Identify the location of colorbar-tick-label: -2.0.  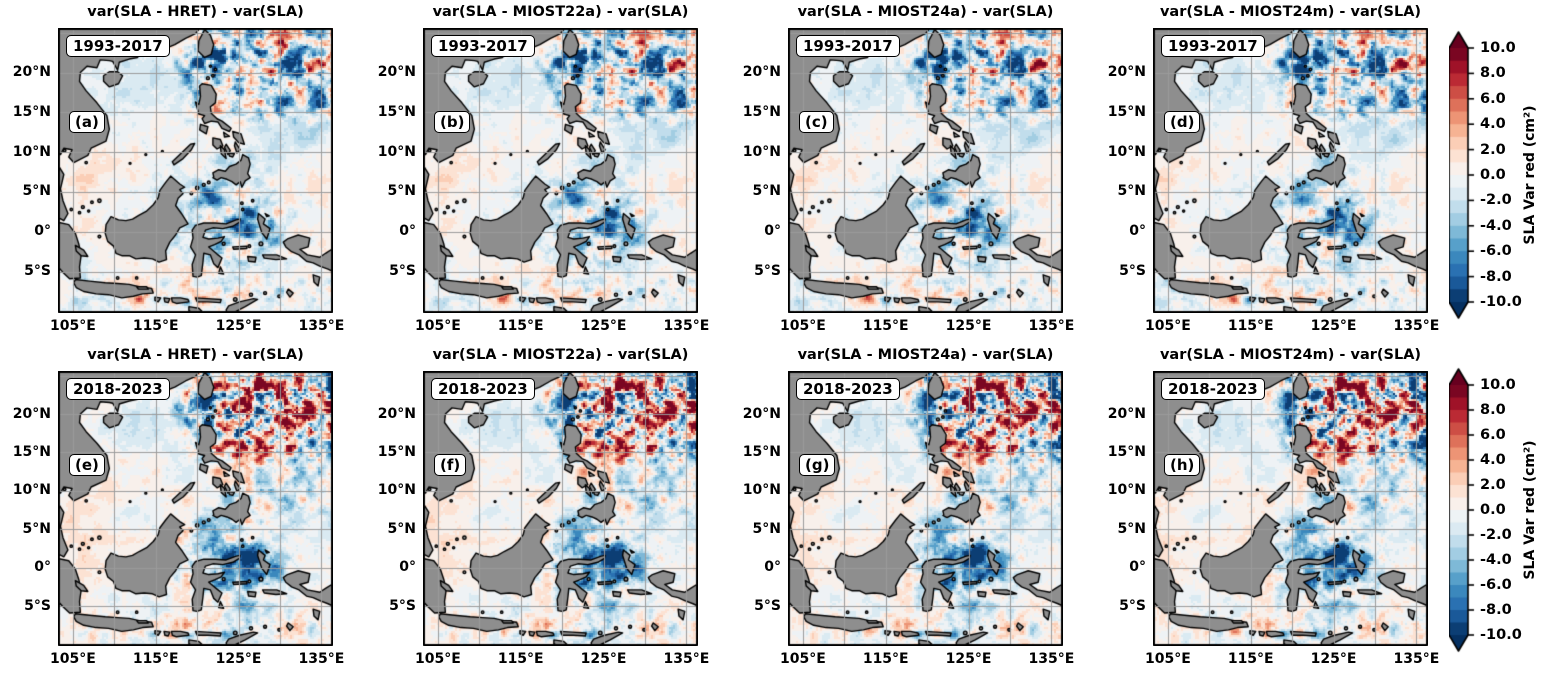
(1496, 200).